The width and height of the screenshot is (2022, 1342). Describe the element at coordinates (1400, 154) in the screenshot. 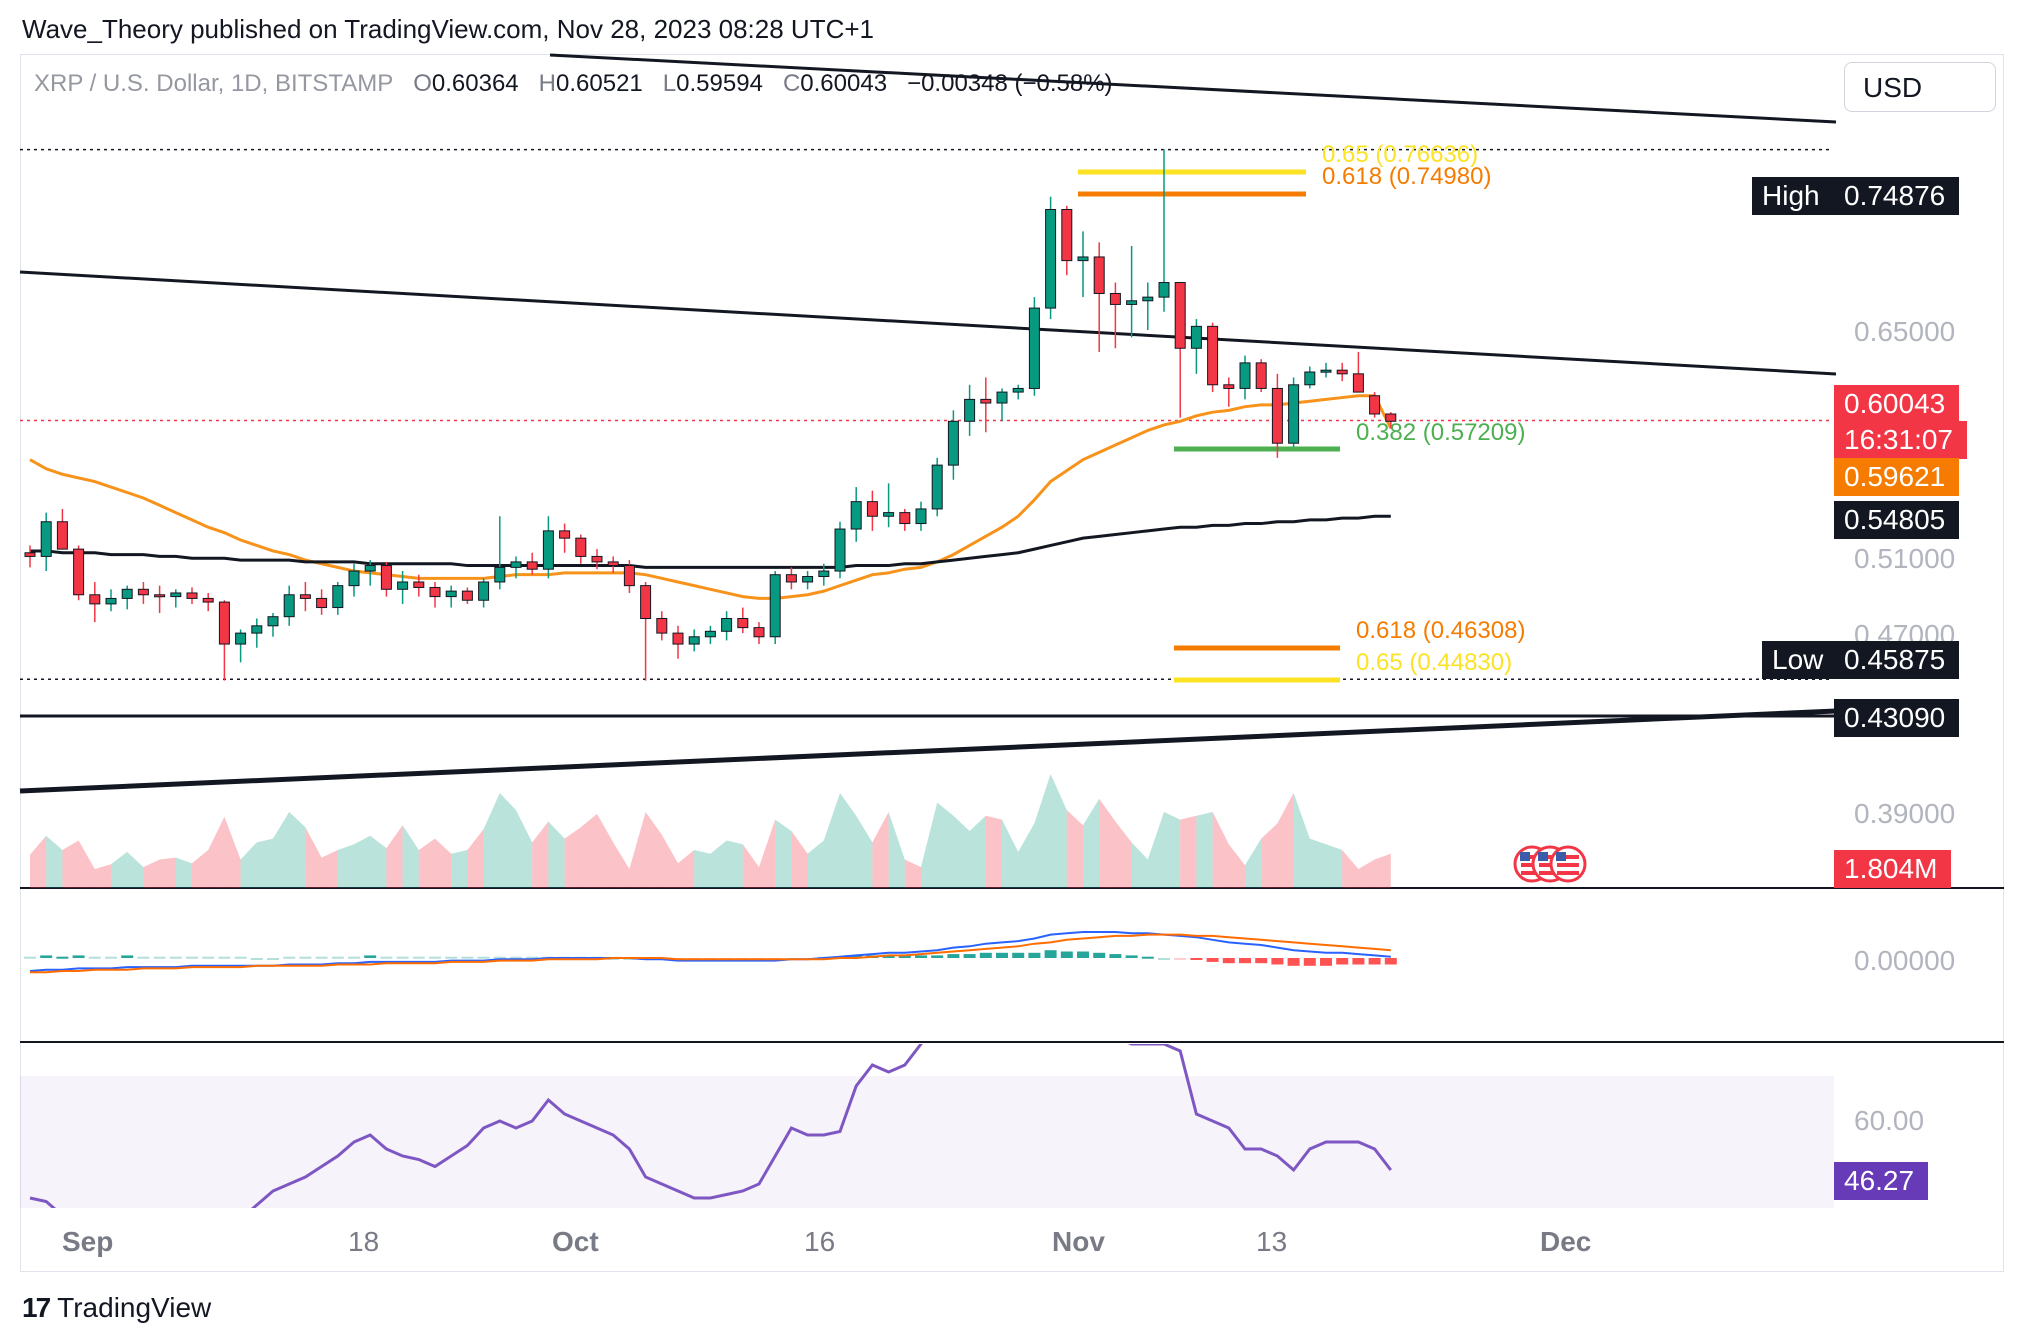

I see `fib-upper-65-label: 0.65 (0.76636)` at that location.